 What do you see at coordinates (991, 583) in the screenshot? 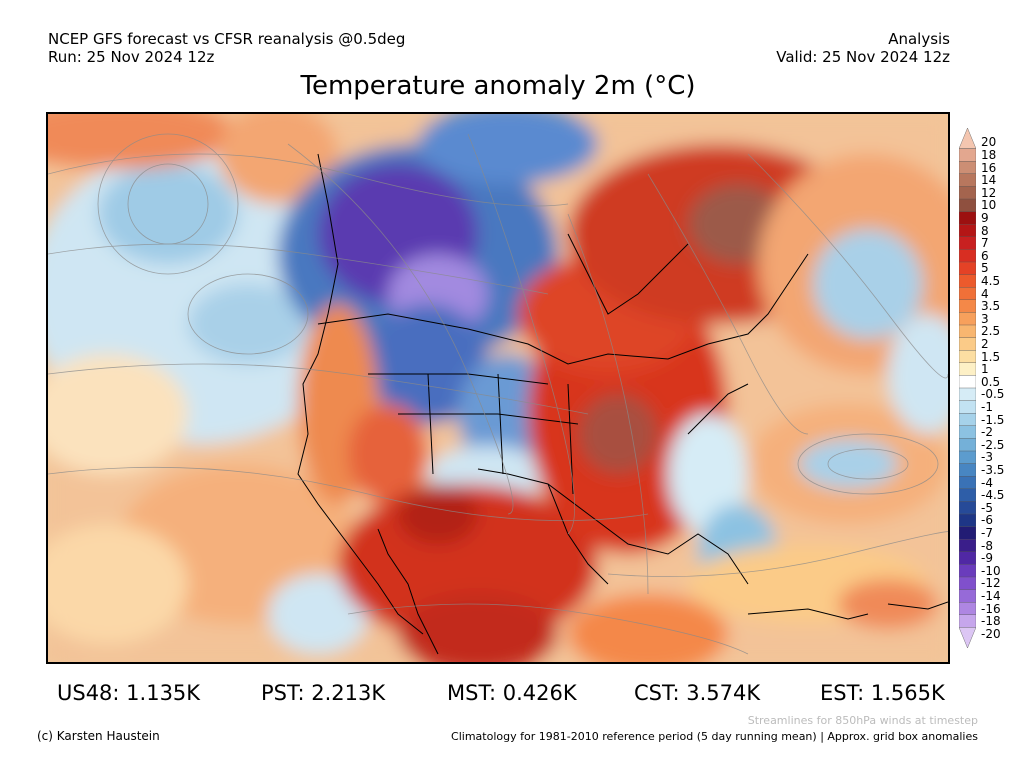
I see `colorbar-label: -12` at bounding box center [991, 583].